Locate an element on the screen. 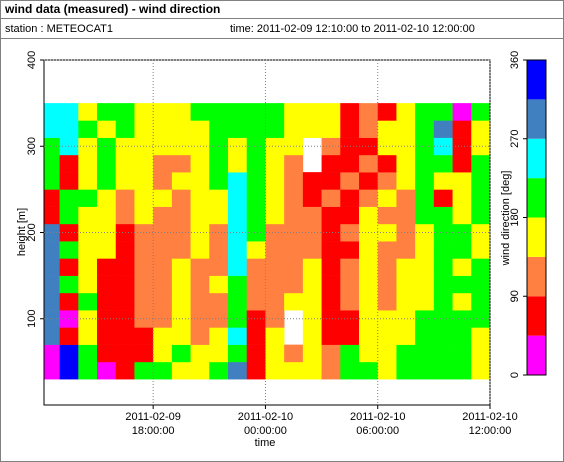  y-tick-label: 200 is located at coordinates (32, 232).